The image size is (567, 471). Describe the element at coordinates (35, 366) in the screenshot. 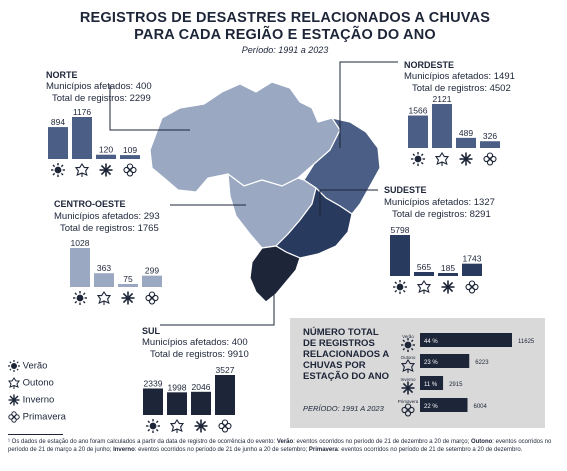

I see `legend-label-verao: Verão` at that location.